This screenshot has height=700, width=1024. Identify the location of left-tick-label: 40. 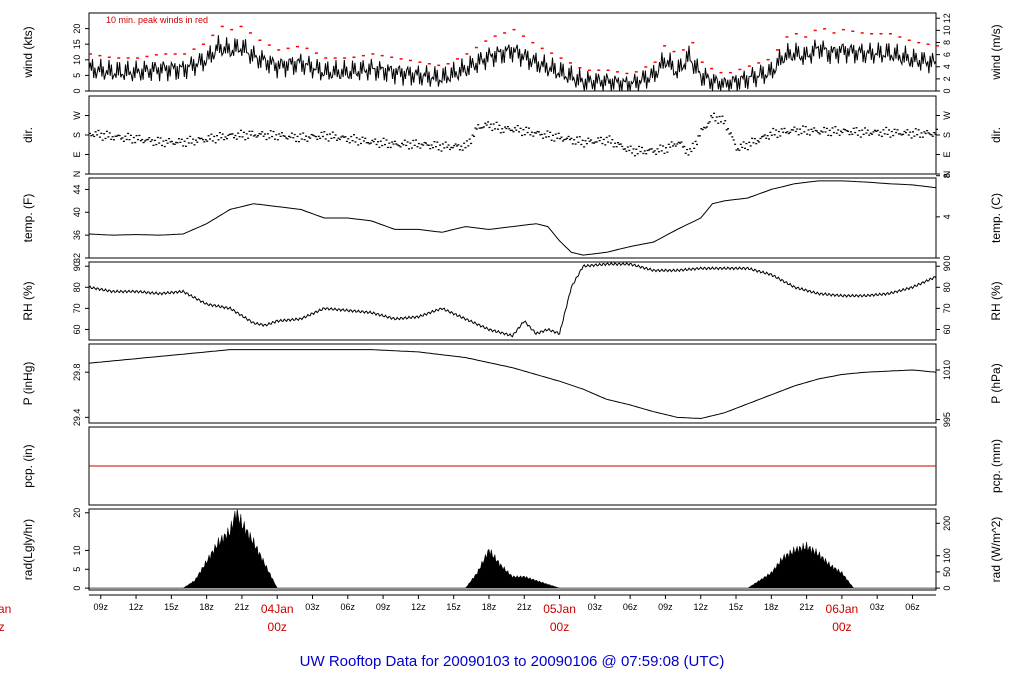
(77, 212).